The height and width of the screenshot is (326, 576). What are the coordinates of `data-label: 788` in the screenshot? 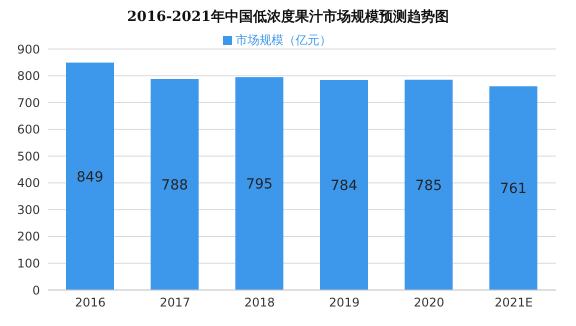 It's located at (174, 185).